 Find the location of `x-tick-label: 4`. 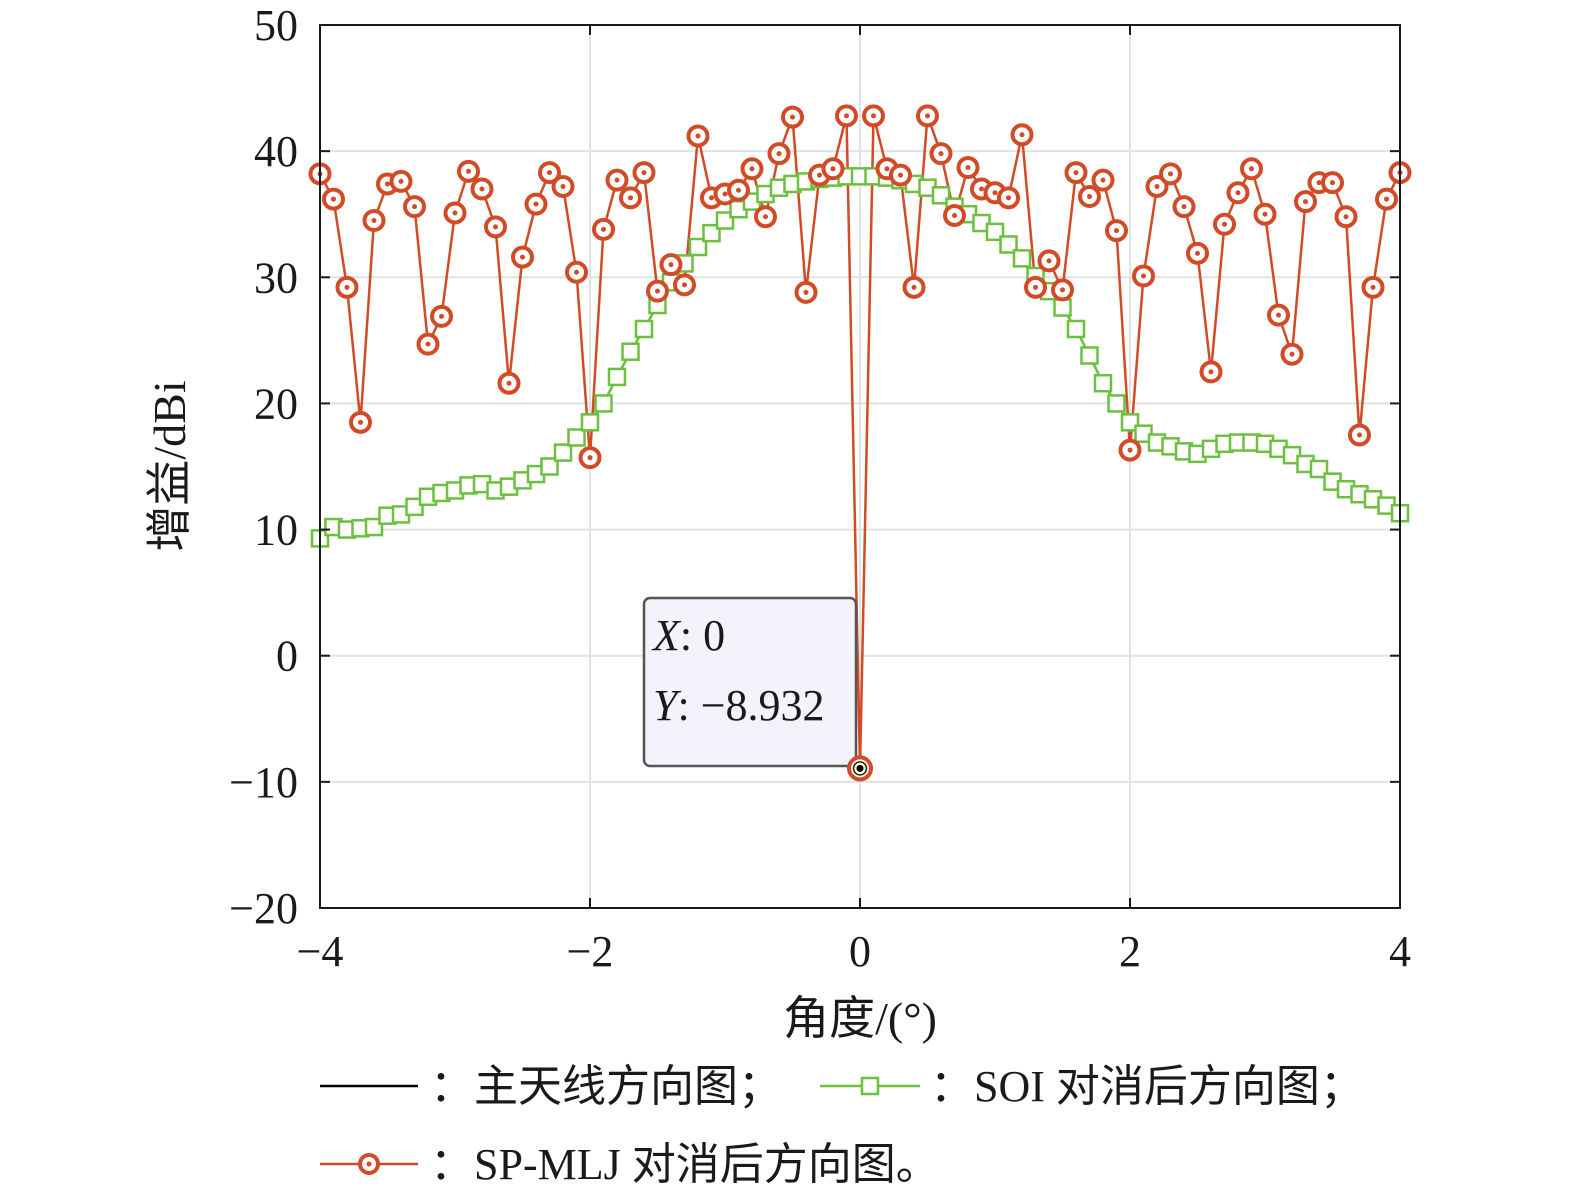

x-tick-label: 4 is located at coordinates (1400, 951).